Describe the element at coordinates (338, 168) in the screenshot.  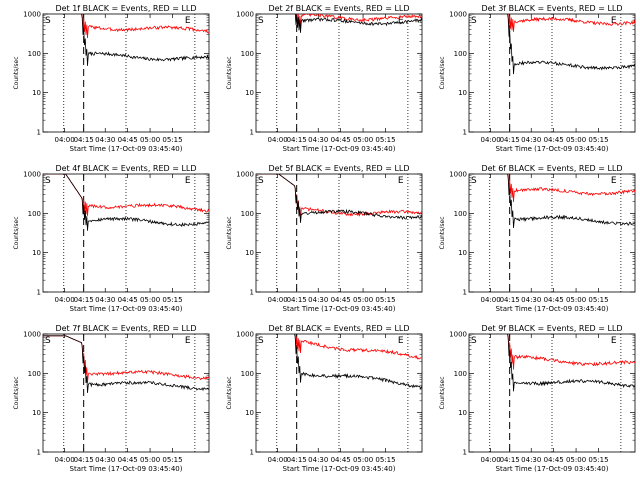
I see `panel-title: Det 5f BLACK = Events, RED = LLD` at that location.